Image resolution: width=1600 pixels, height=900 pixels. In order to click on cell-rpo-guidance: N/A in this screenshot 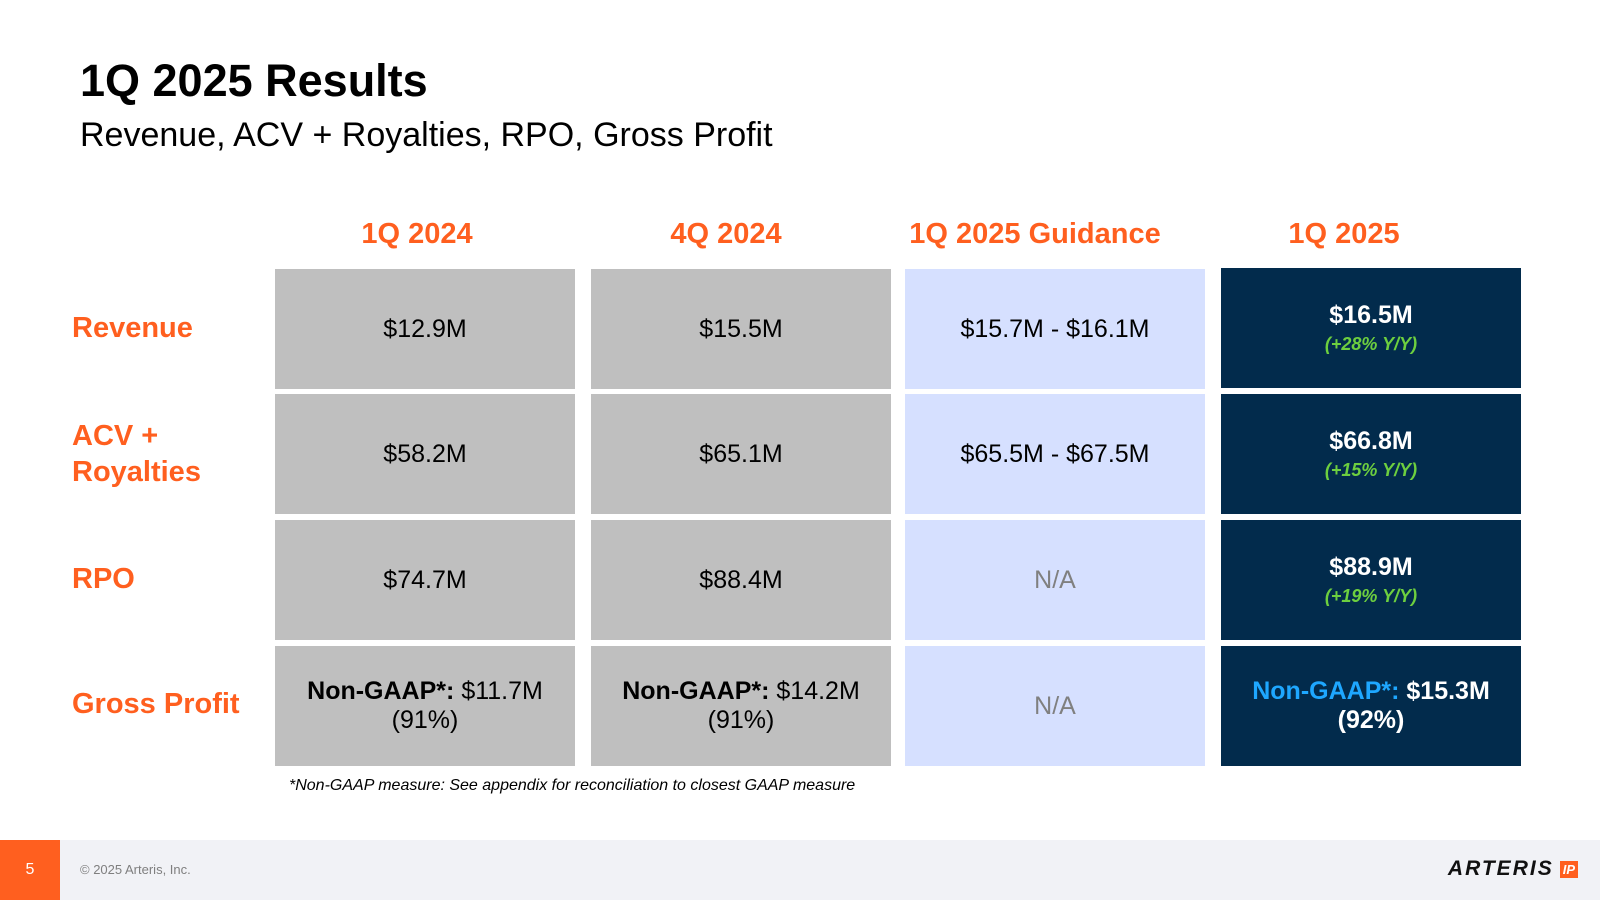, I will do `click(1055, 580)`.